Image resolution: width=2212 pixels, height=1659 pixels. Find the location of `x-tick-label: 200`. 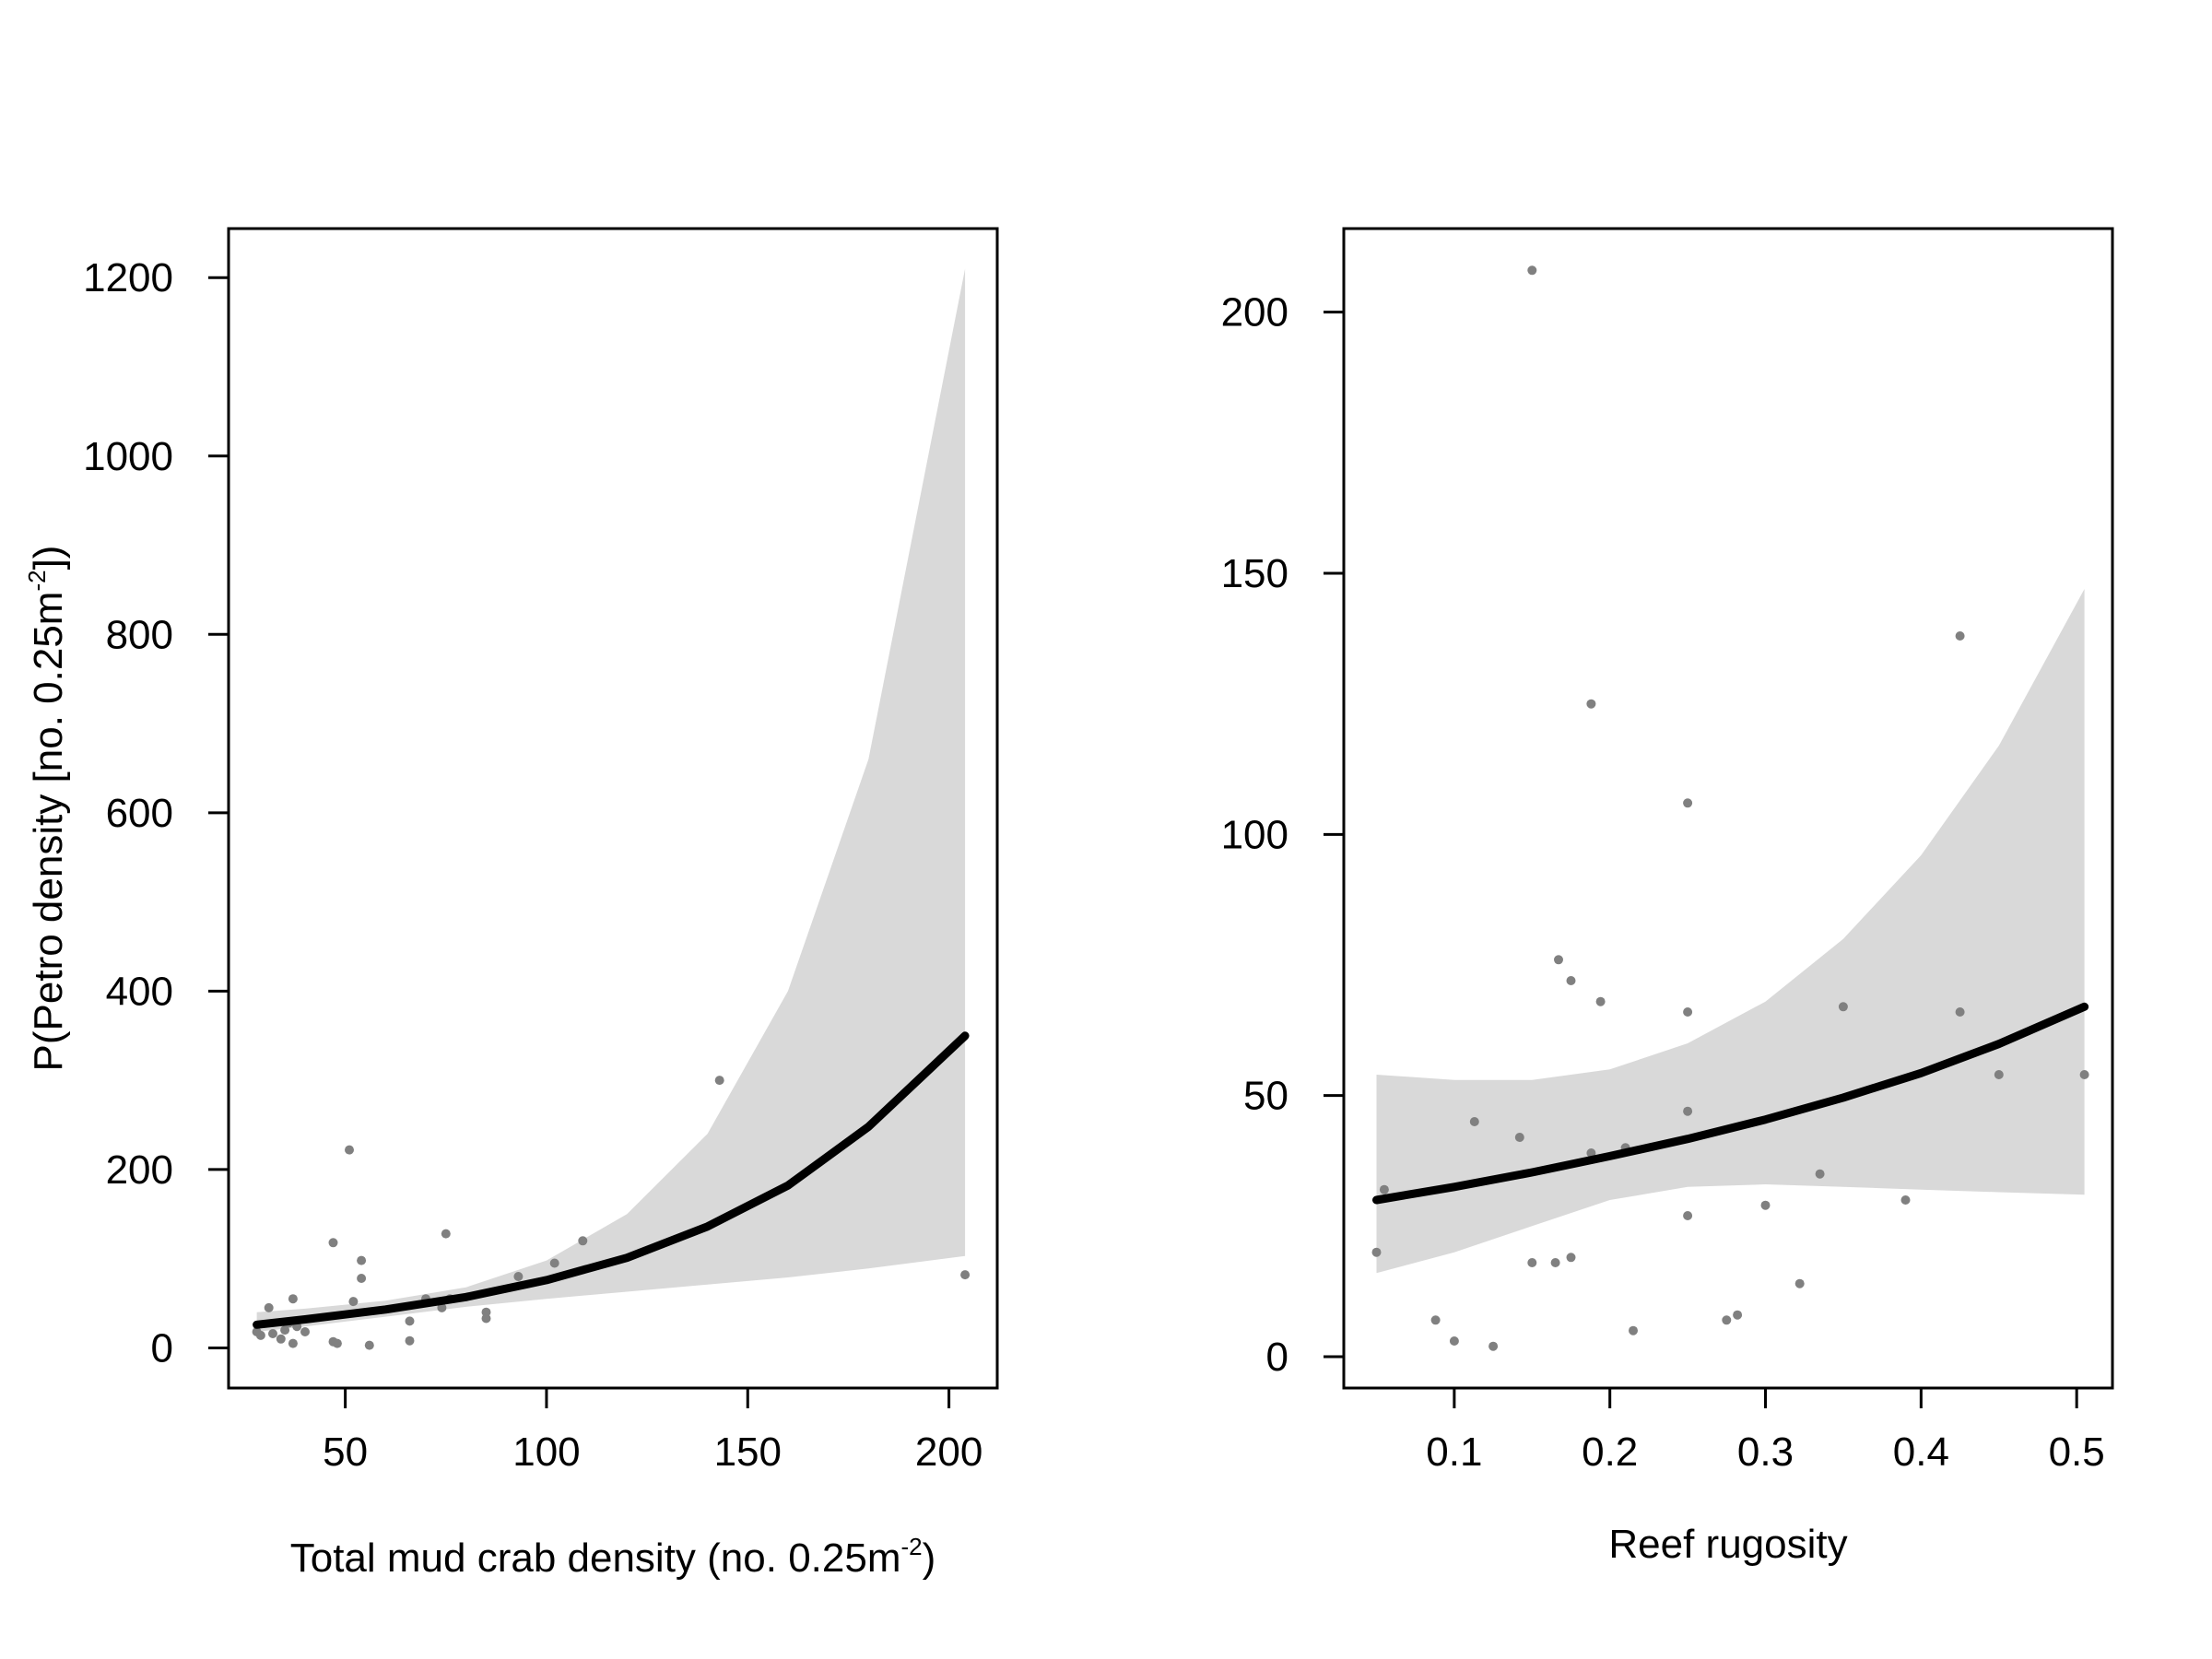

x-tick-label: 200 is located at coordinates (948, 1452).